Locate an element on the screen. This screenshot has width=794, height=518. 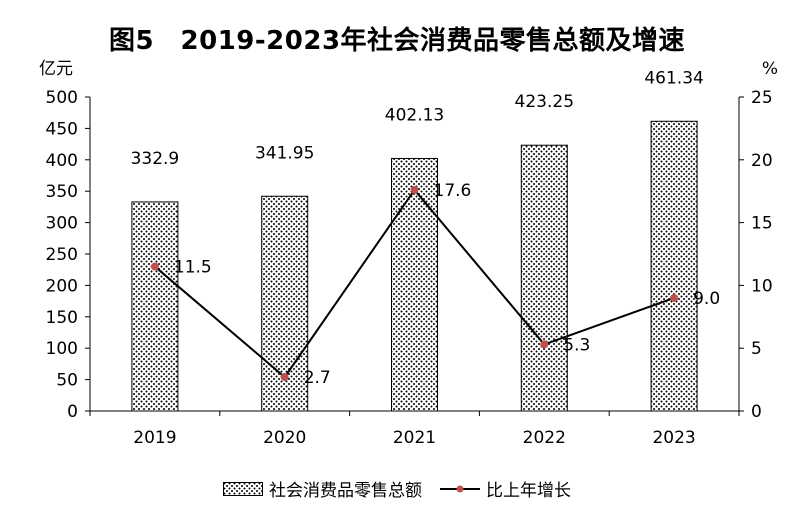
x-tick-label: 2023 is located at coordinates (673, 438).